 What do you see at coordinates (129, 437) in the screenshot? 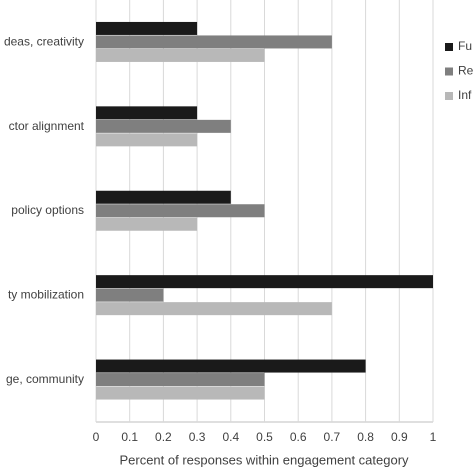
I see `x-tick-label: 0.1` at bounding box center [129, 437].